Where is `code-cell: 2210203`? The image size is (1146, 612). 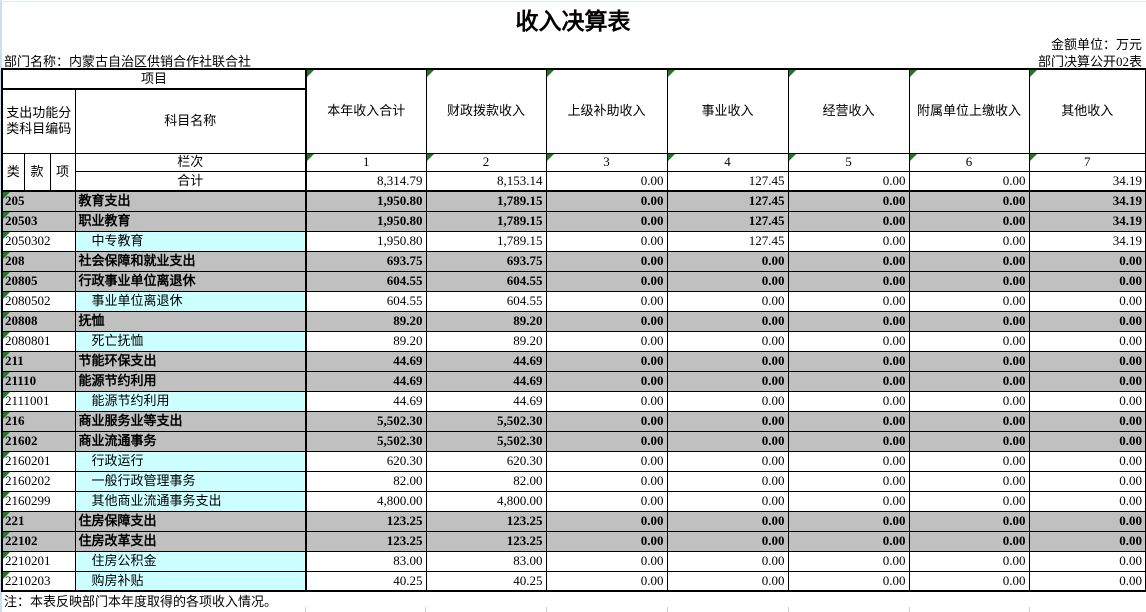 code-cell: 2210203 is located at coordinates (38, 581).